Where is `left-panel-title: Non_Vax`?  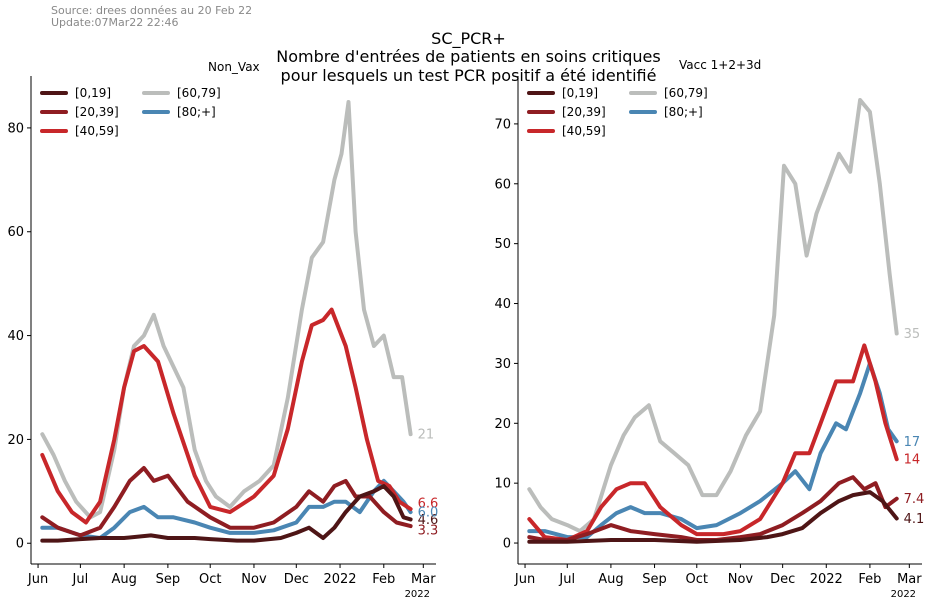
left-panel-title: Non_Vax is located at coordinates (234, 67).